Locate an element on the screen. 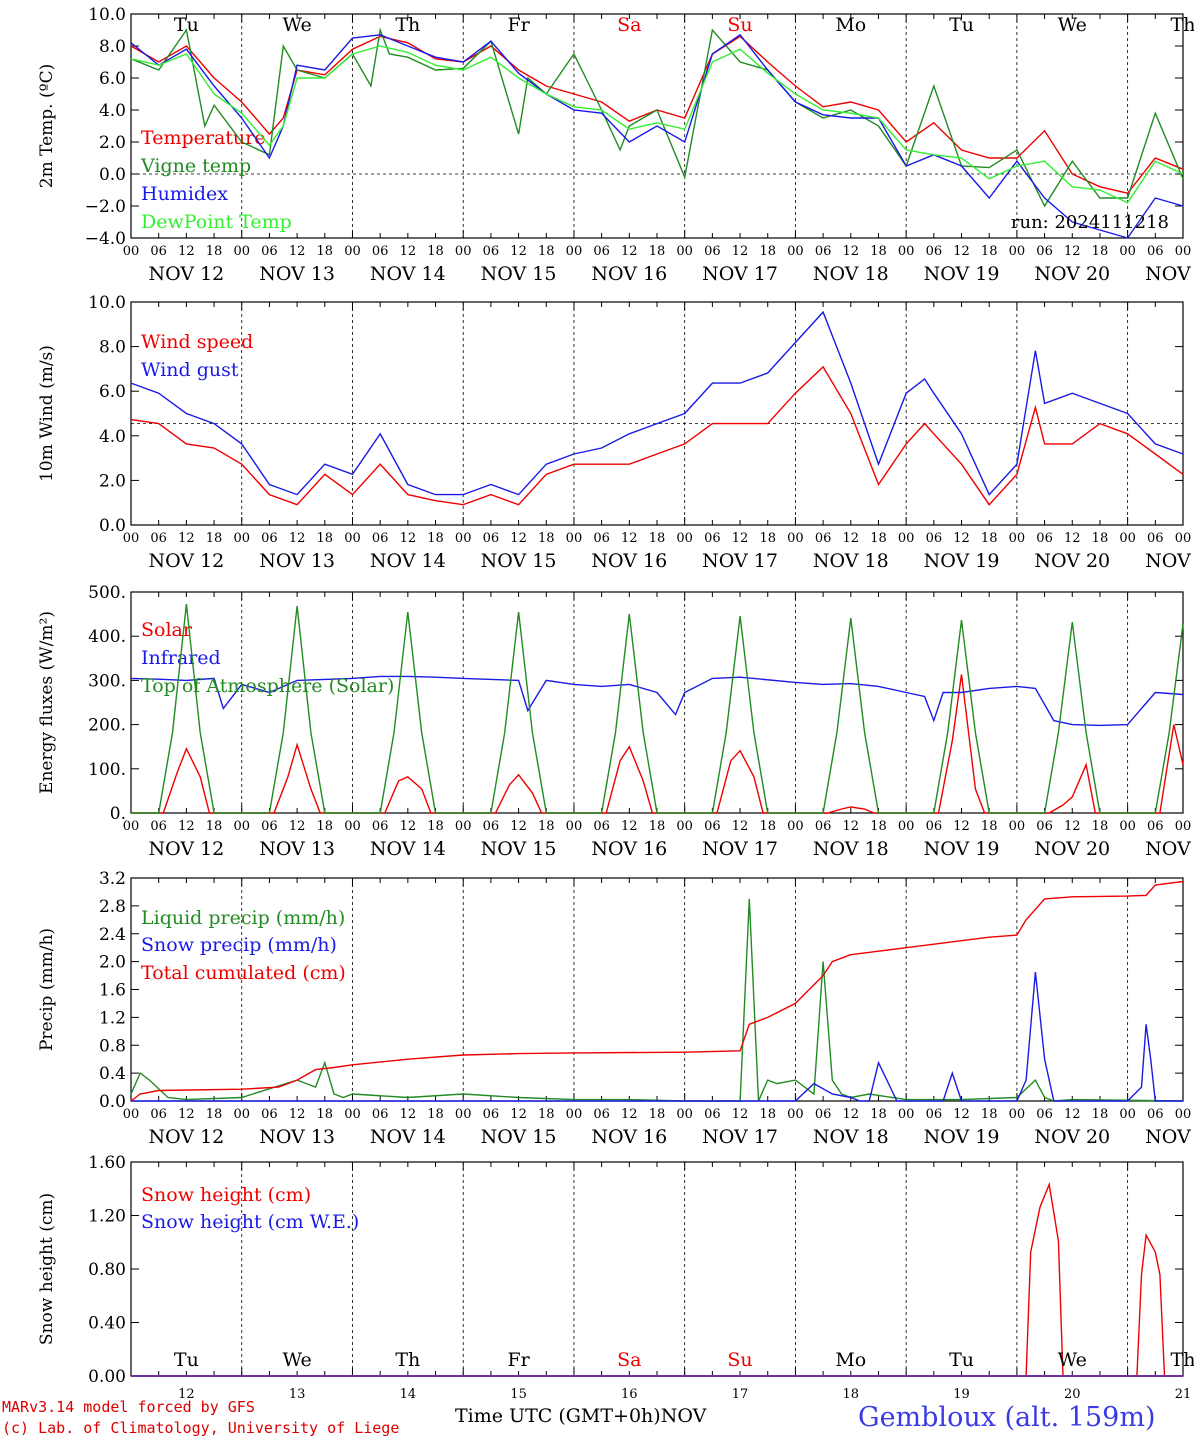 The width and height of the screenshot is (1194, 1440). time-axis-label: Time UTC (GMT+0h)NOV is located at coordinates (581, 1416).